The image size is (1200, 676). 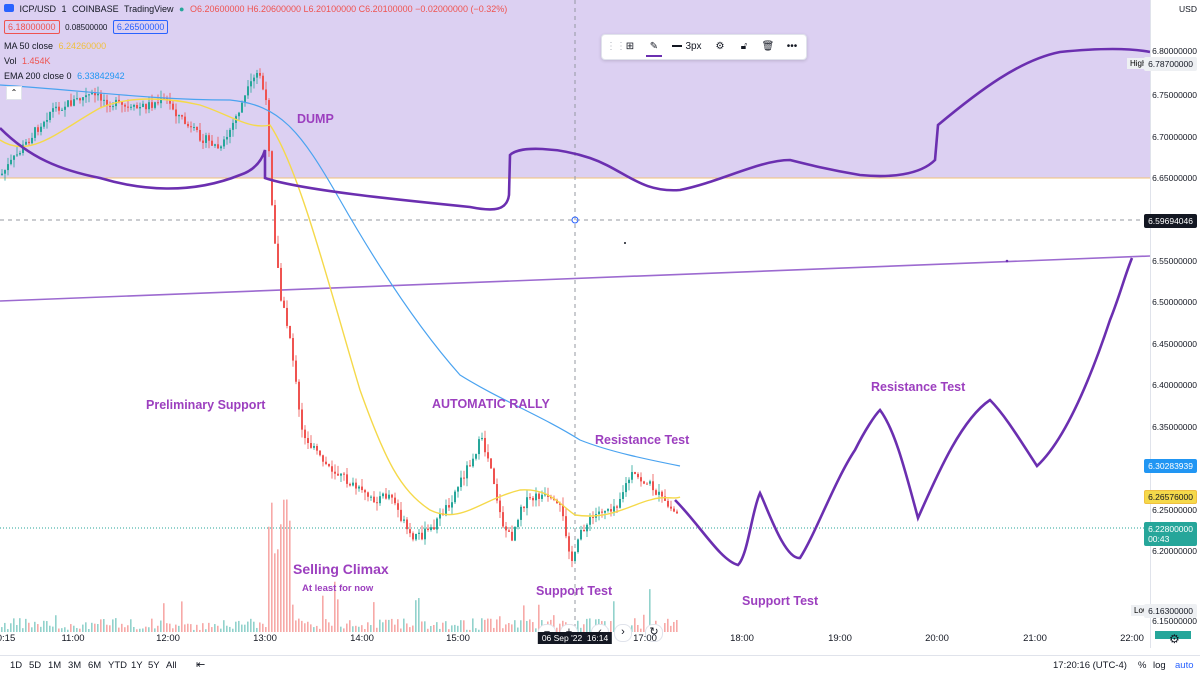 I want to click on range-all: All, so click(x=171, y=665).